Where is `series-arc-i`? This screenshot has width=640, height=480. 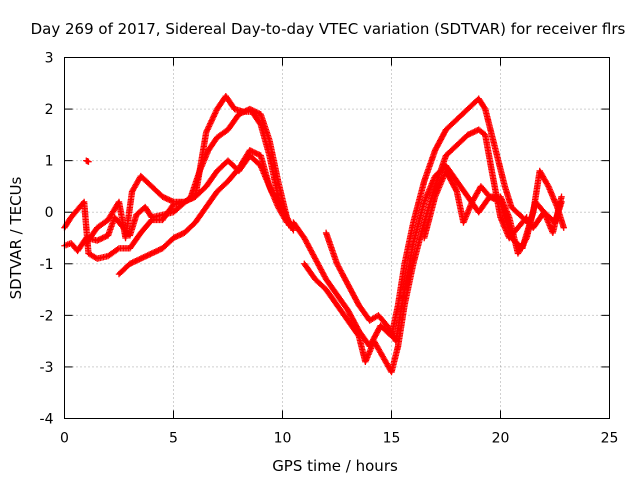
series-arc-i is located at coordinates (493, 212).